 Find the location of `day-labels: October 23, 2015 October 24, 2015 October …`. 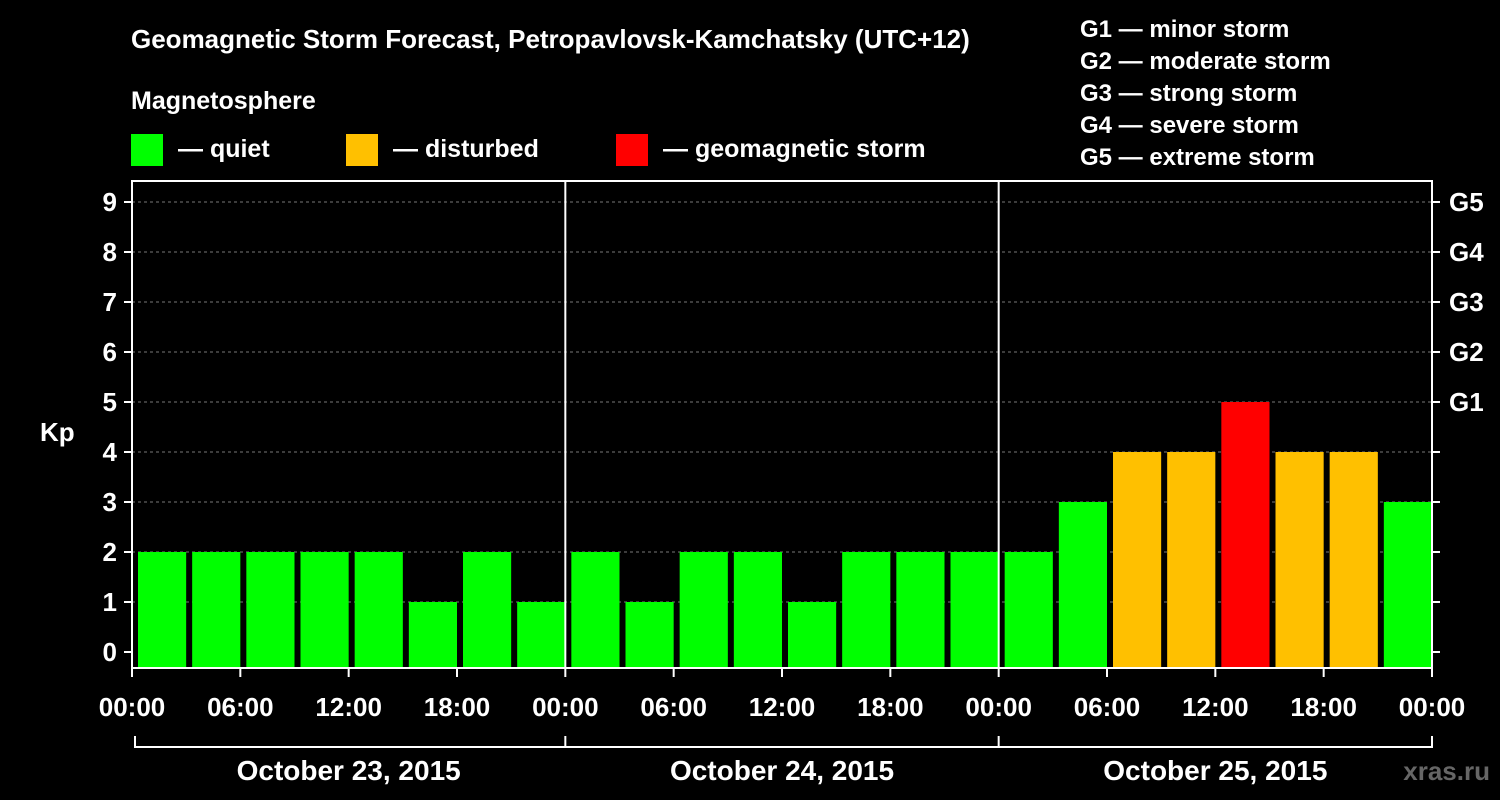

day-labels: October 23, 2015 October 24, 2015 October … is located at coordinates (783, 761).